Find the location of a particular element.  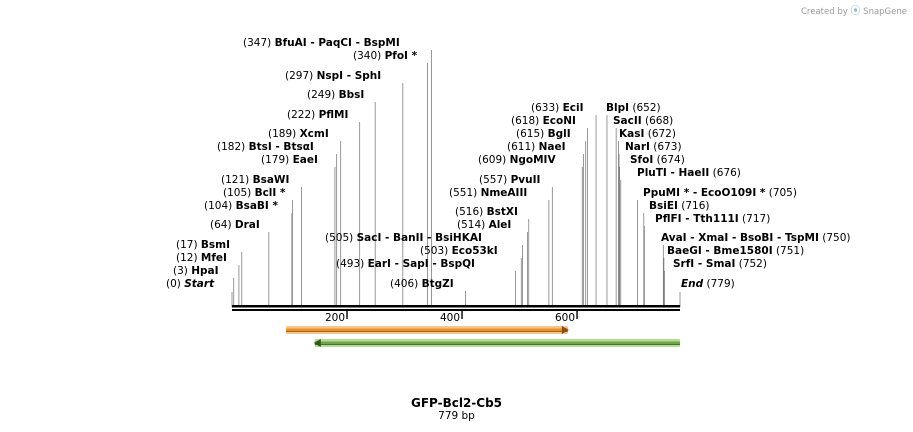

construct-name: GFP-Bcl2-Cb5 is located at coordinates (456, 403).